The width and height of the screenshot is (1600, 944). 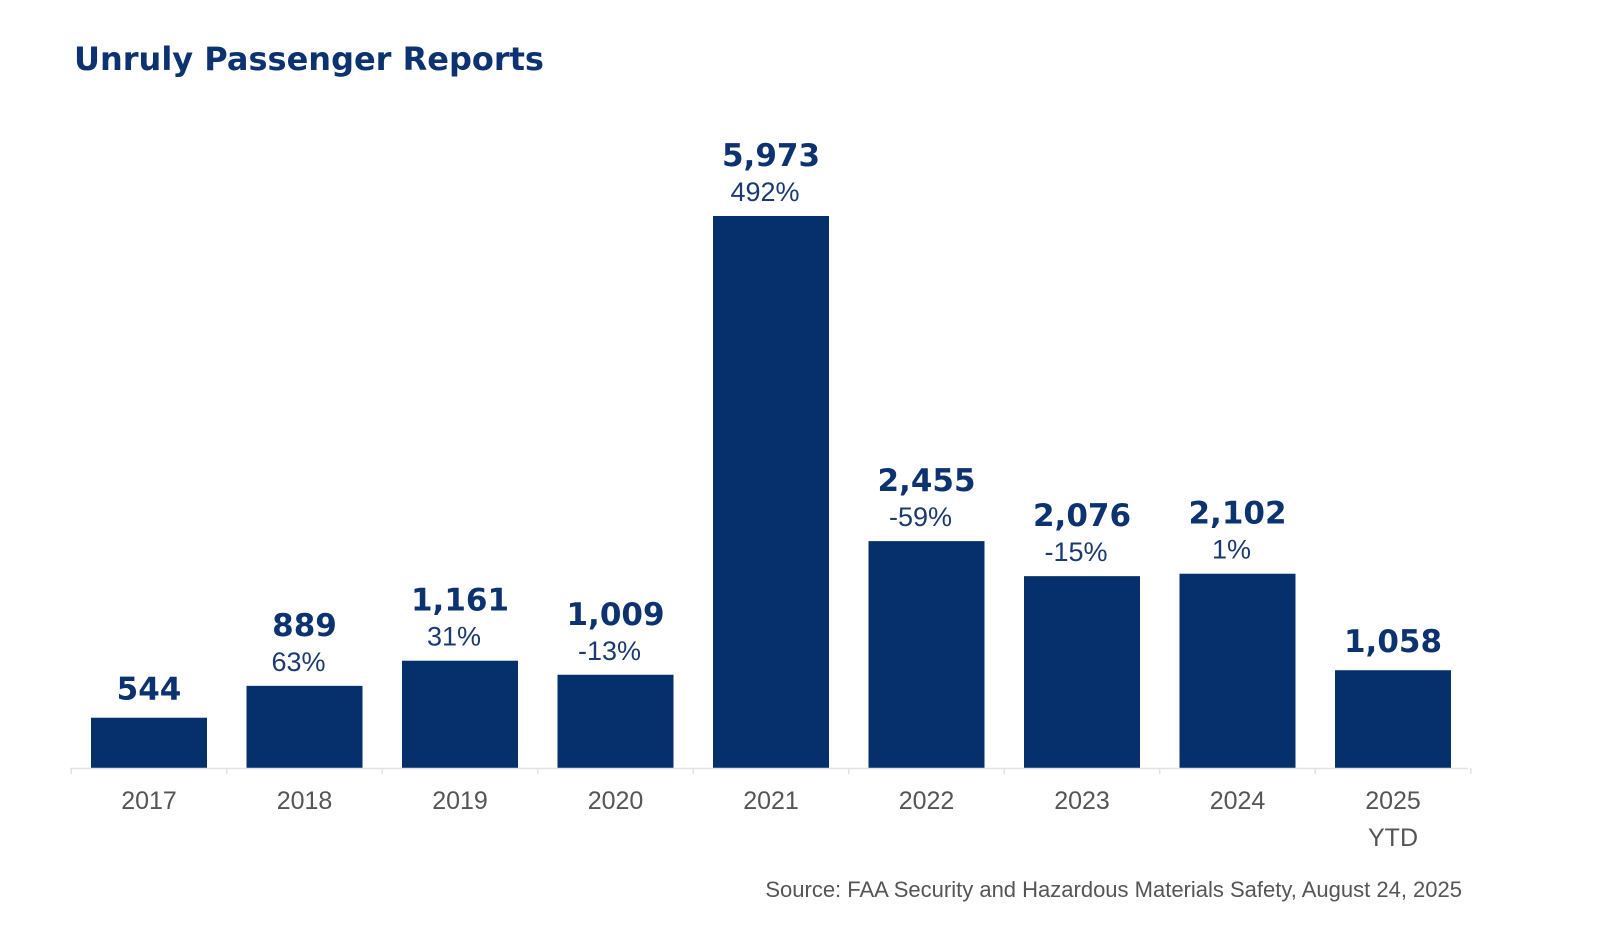 What do you see at coordinates (149, 690) in the screenshot?
I see `value-label-2017: 544` at bounding box center [149, 690].